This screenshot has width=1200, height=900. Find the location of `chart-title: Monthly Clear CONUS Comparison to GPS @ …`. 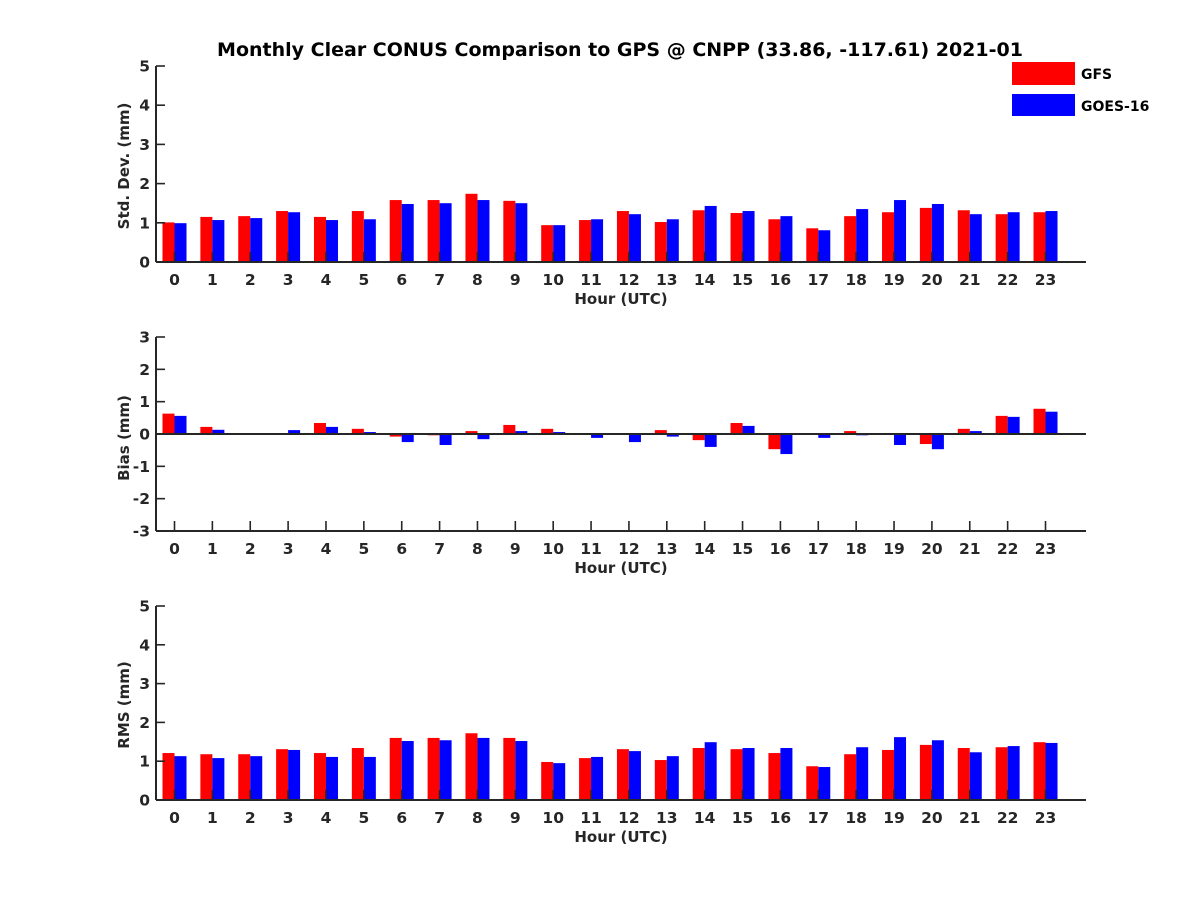

chart-title: Monthly Clear CONUS Comparison to GPS @ … is located at coordinates (620, 50).